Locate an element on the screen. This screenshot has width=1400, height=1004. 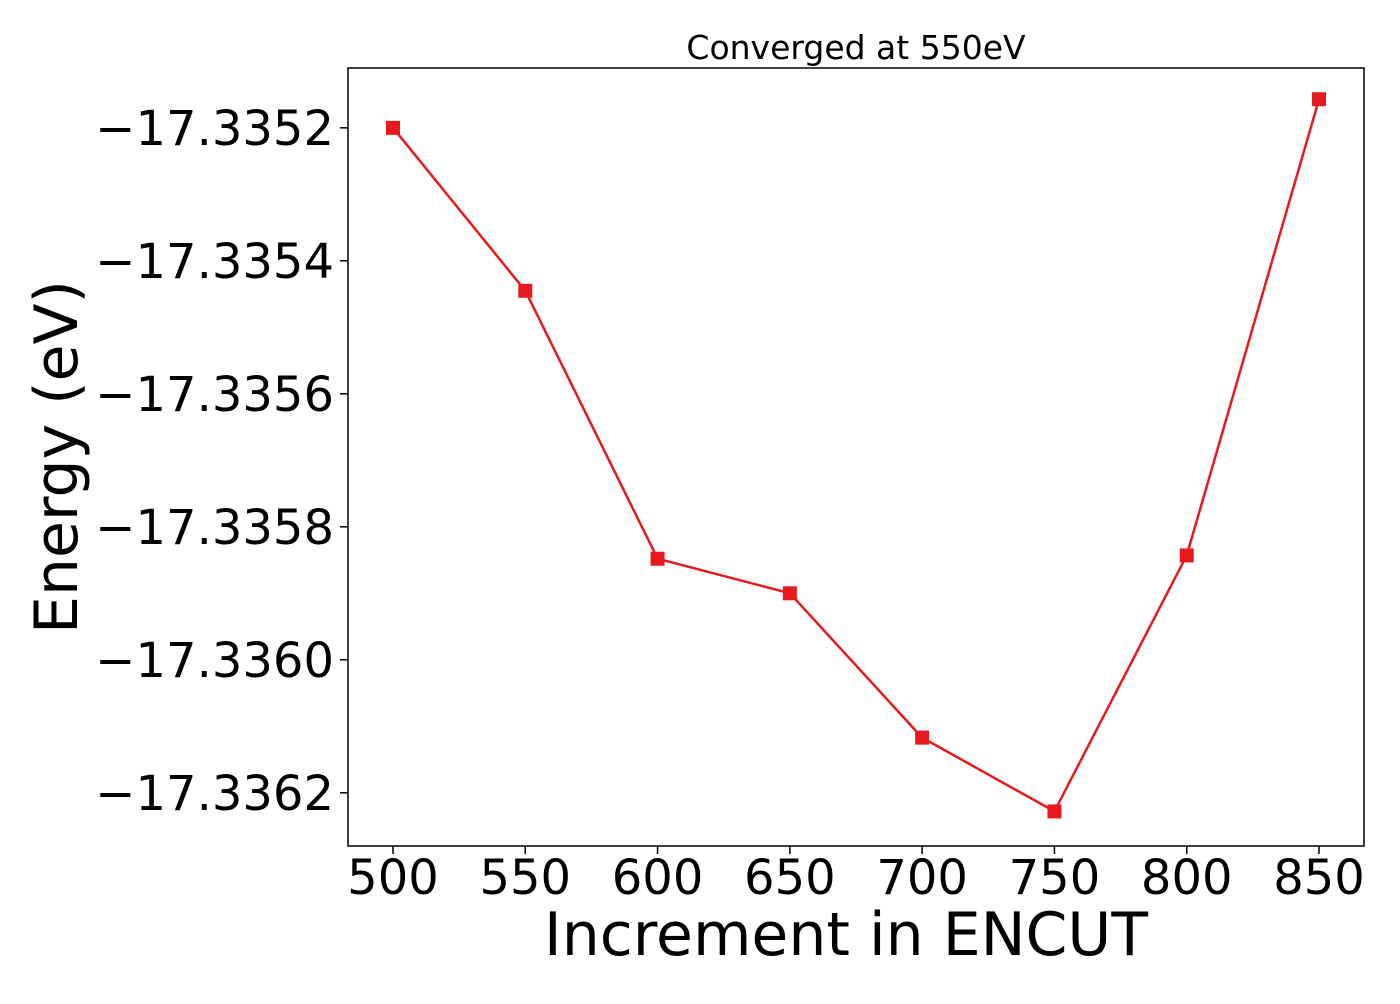
x-tick-label: 650 is located at coordinates (790, 878).